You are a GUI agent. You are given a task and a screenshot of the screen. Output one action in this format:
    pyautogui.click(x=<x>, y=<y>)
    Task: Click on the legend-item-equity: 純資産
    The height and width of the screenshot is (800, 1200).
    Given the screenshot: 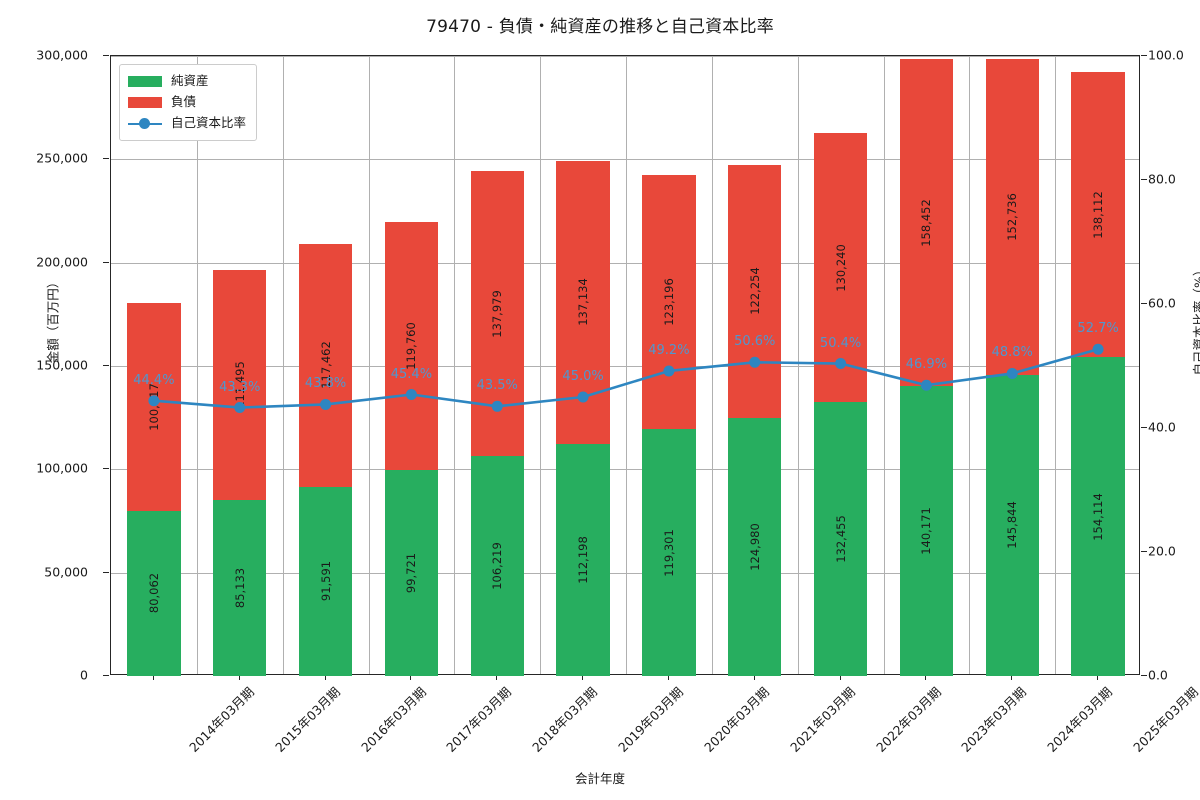 What is the action you would take?
    pyautogui.click(x=187, y=81)
    